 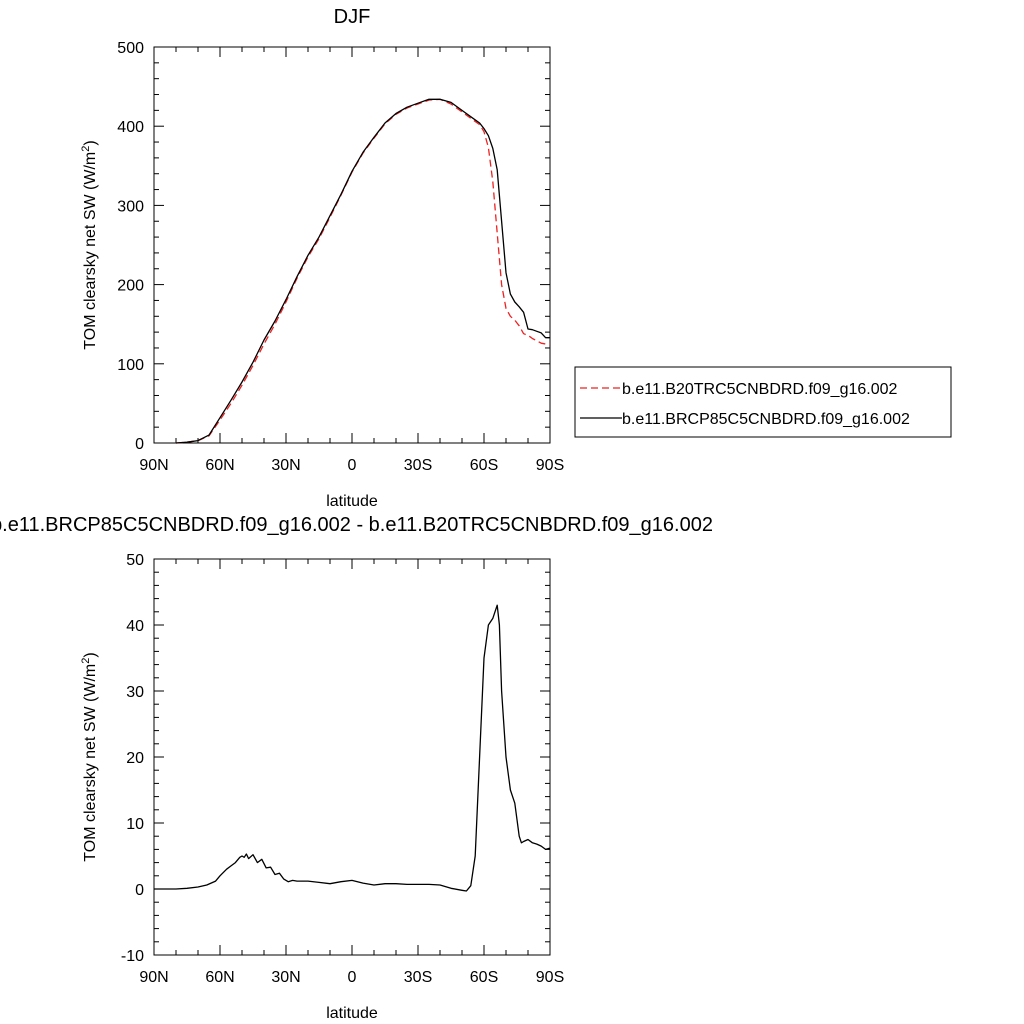 What do you see at coordinates (352, 17) in the screenshot?
I see `top-chart-title: DJF` at bounding box center [352, 17].